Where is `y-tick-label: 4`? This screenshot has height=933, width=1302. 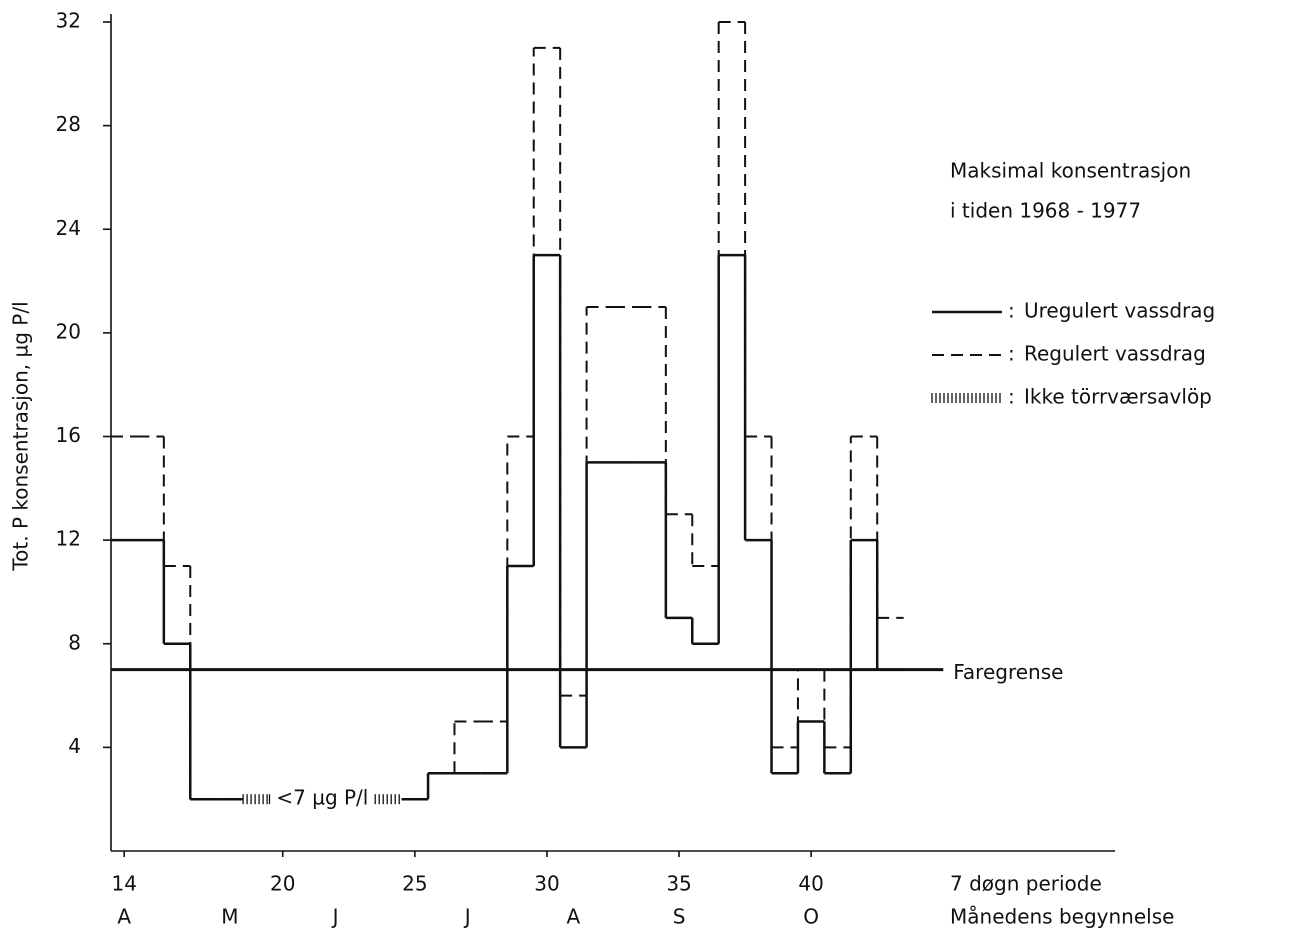
y-tick-label: 4 is located at coordinates (74, 746).